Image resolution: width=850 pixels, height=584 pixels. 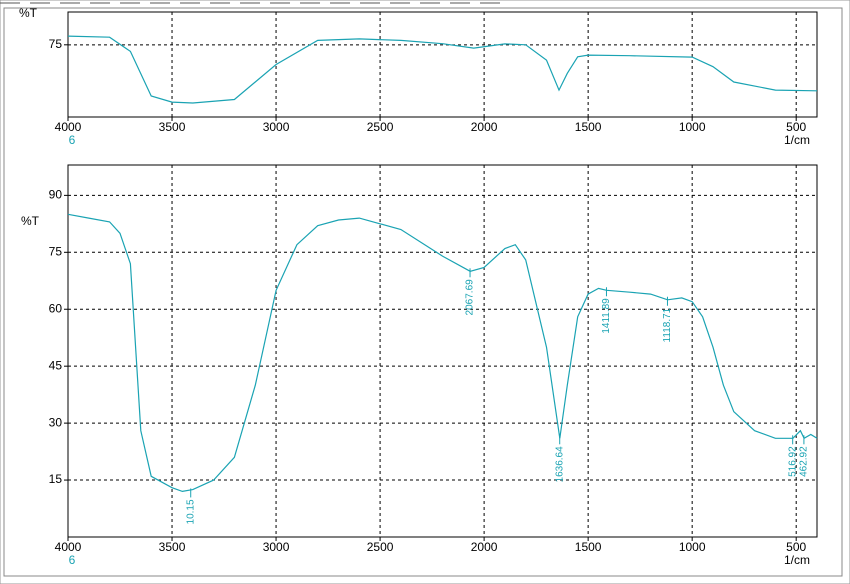 I want to click on y-tick-label: 15, so click(x=56, y=479).